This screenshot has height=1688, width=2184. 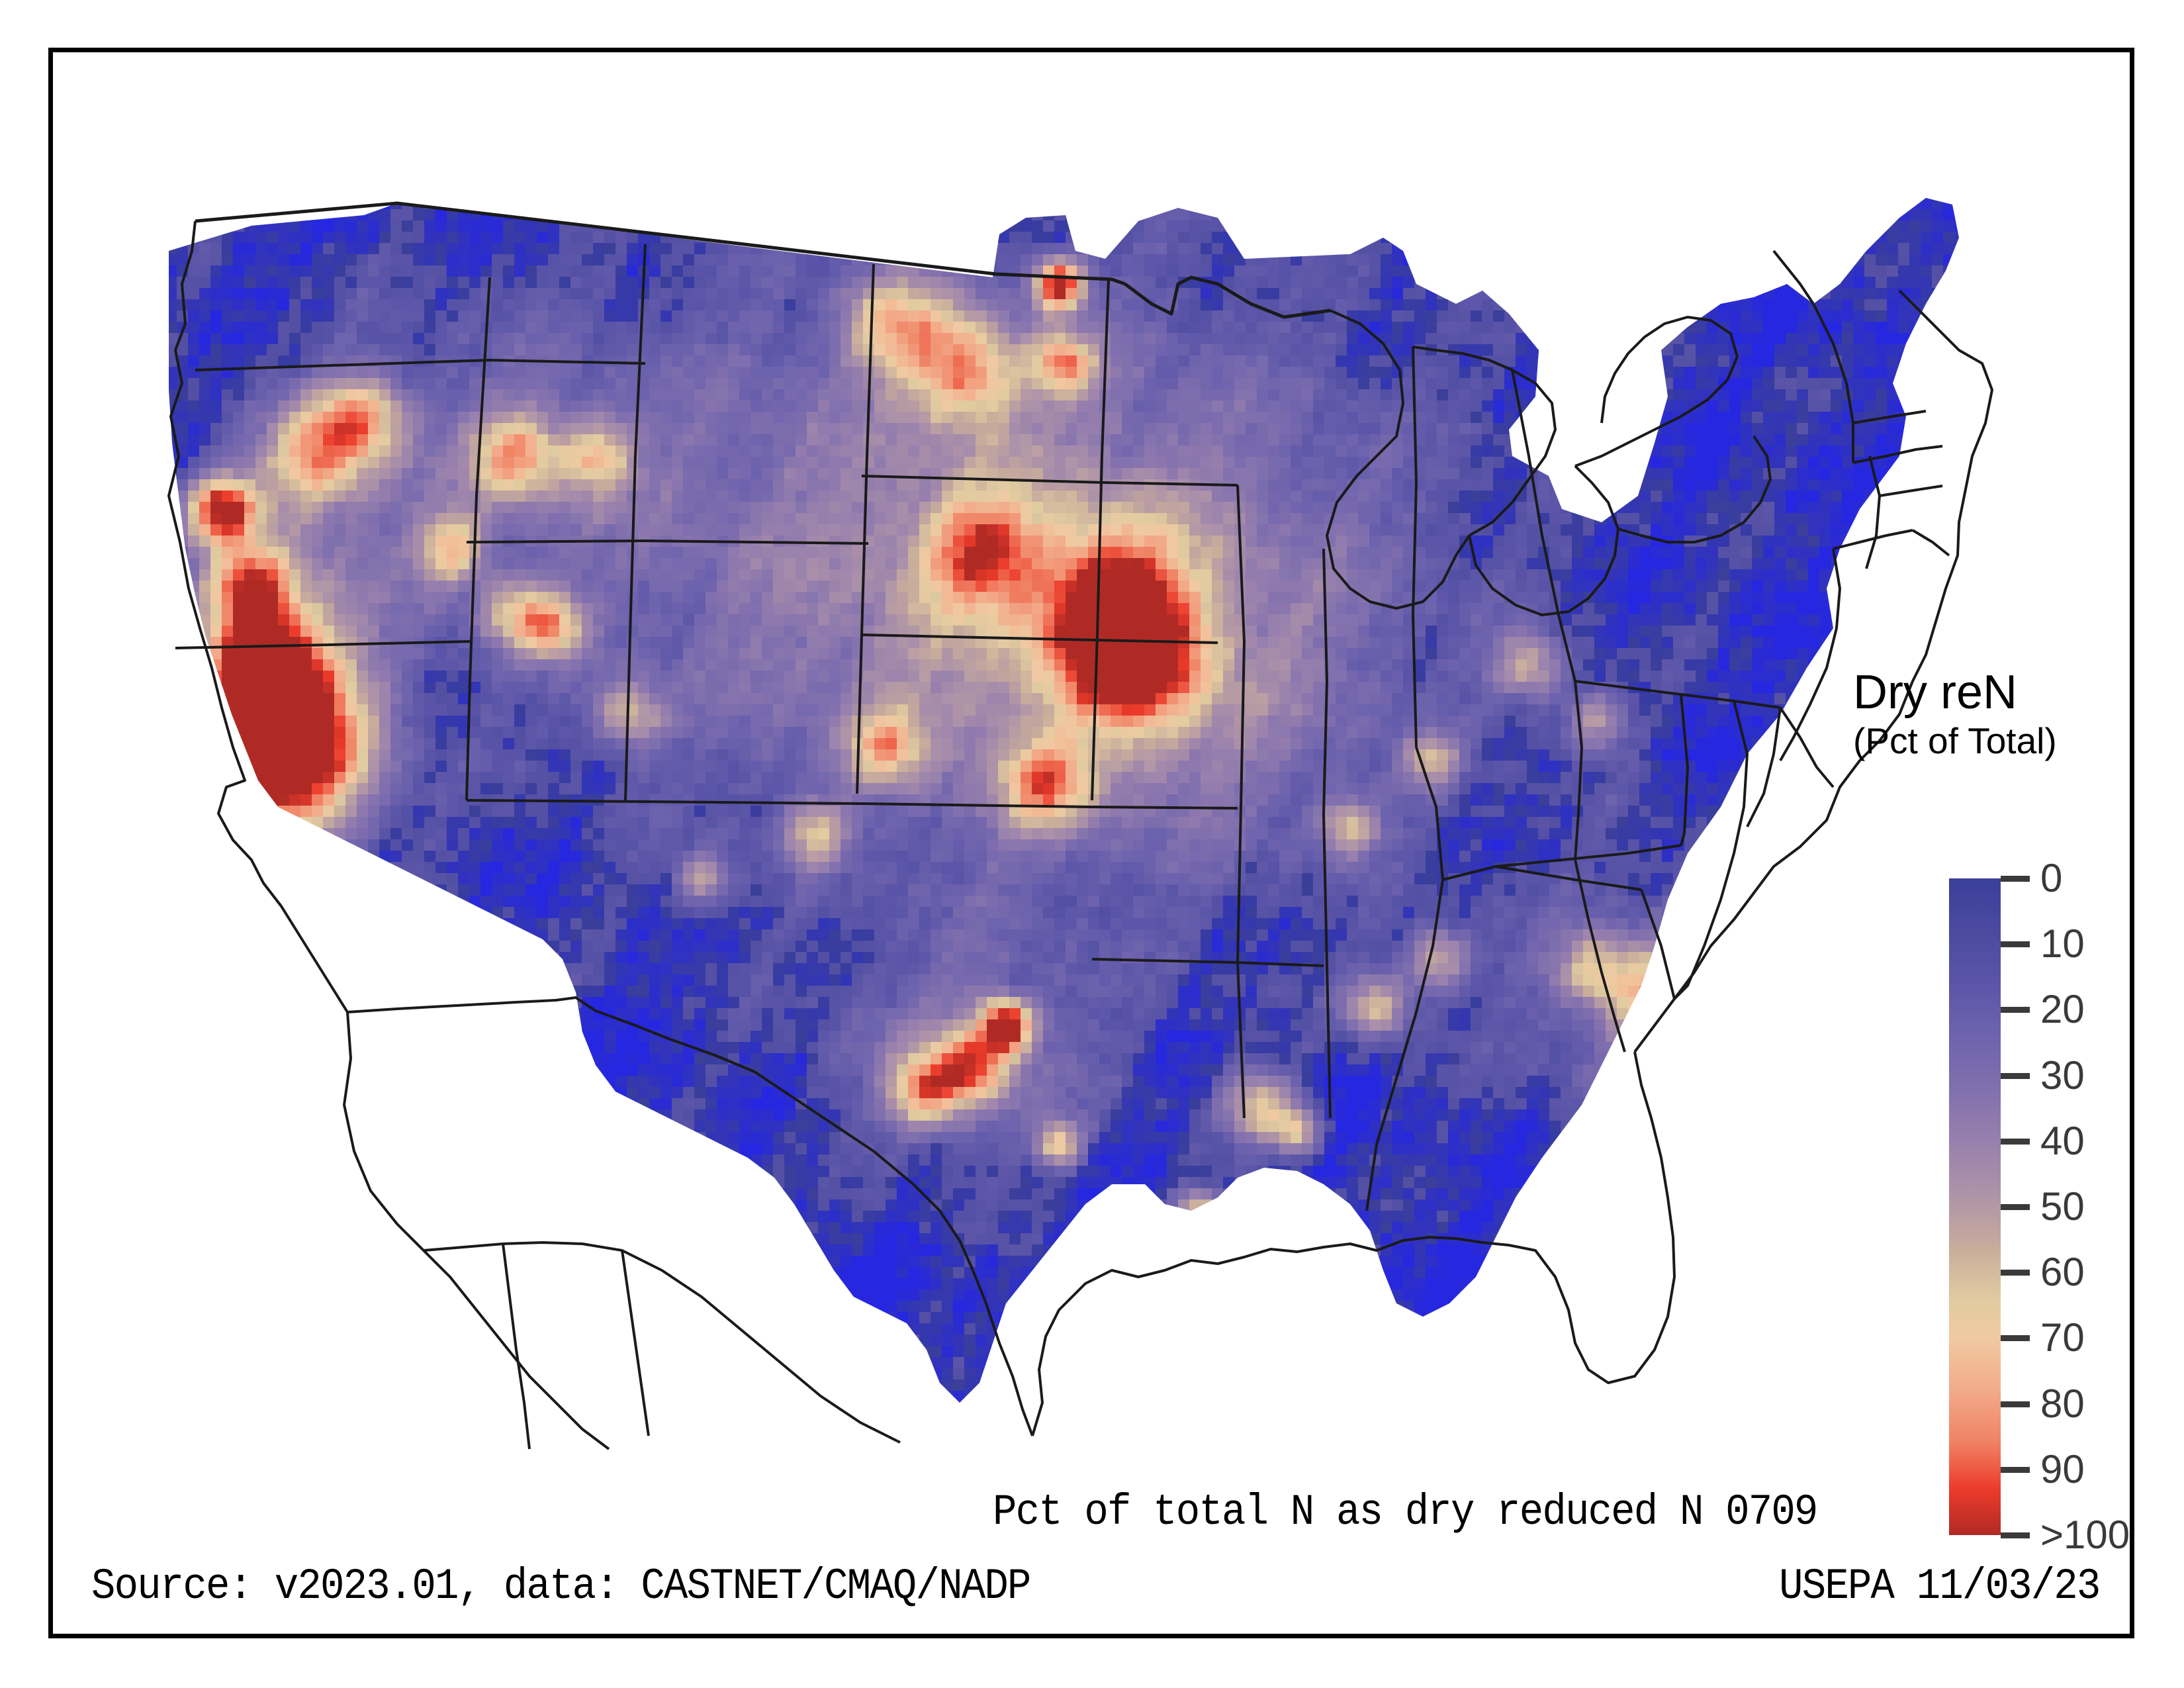 What do you see at coordinates (2062, 1141) in the screenshot?
I see `colorbar-tick-label: 40` at bounding box center [2062, 1141].